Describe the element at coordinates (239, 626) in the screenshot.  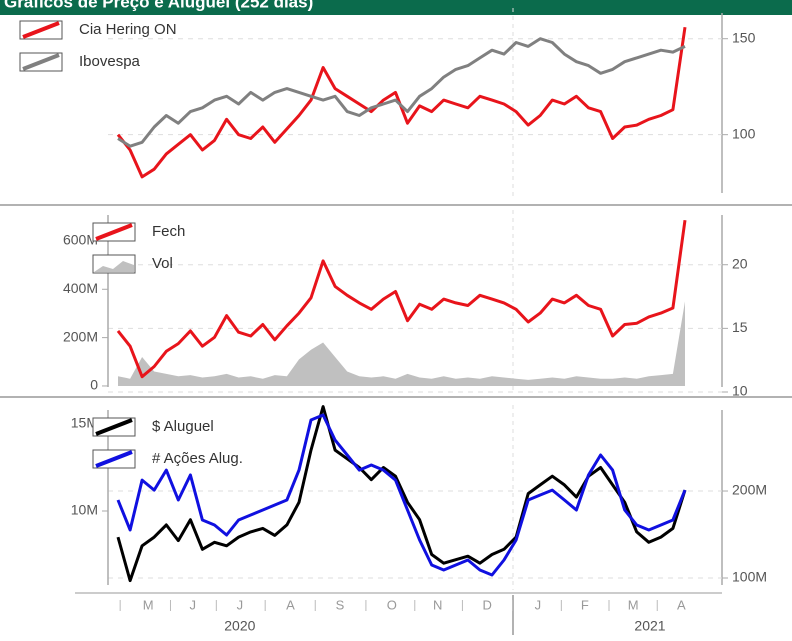
I see `year-label: 2020` at that location.